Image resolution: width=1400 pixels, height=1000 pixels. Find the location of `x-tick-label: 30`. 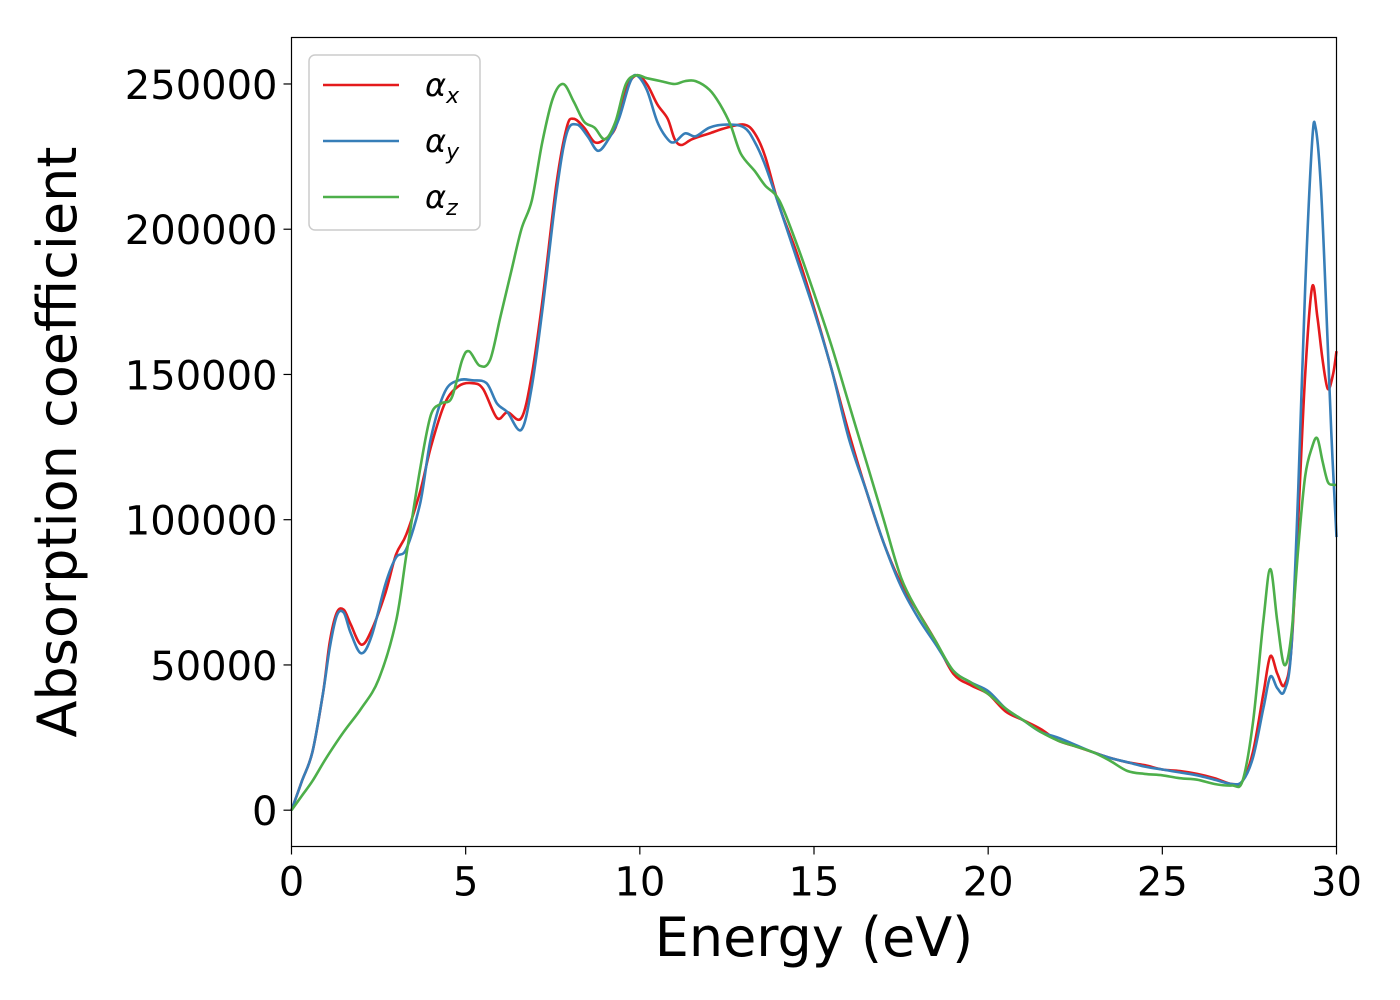

x-tick-label: 30 is located at coordinates (1336, 883).